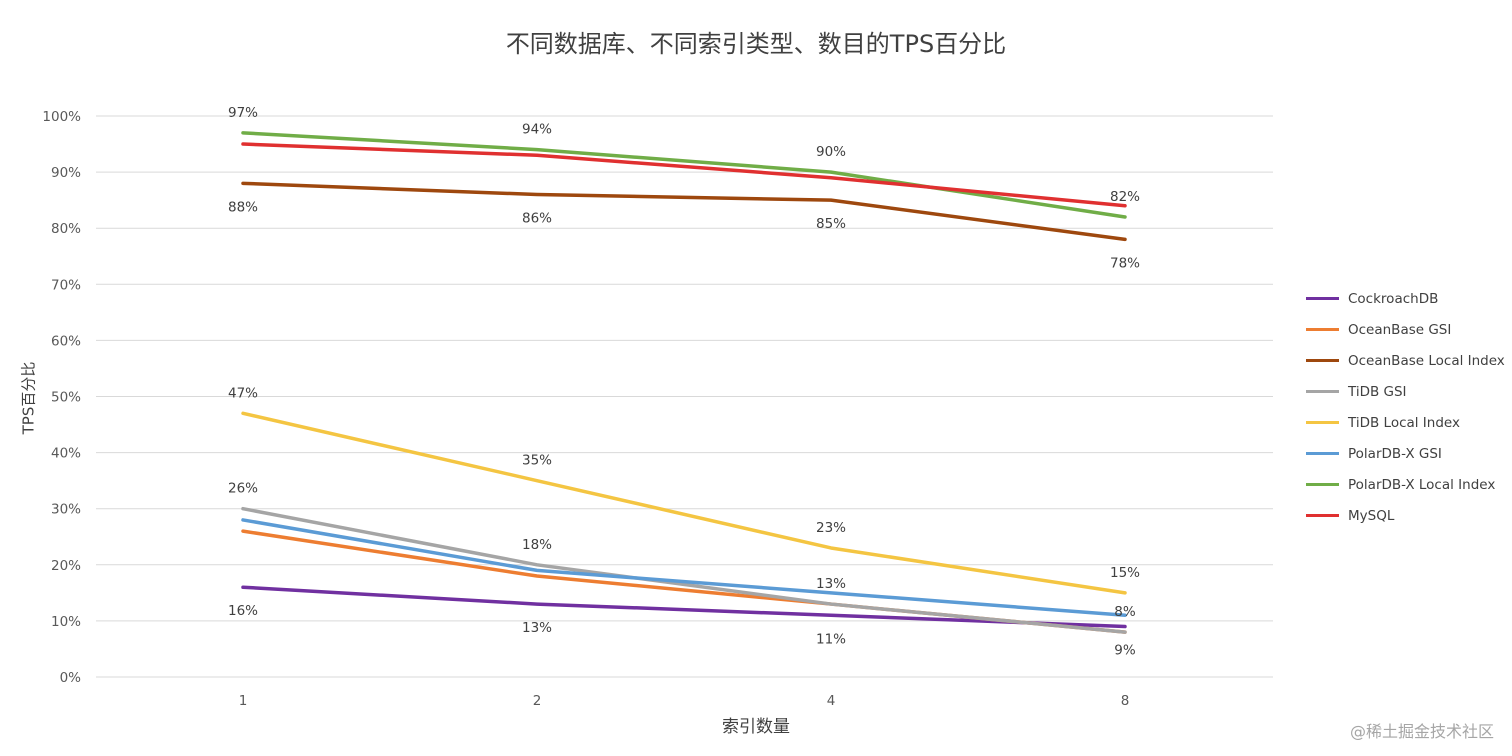 The image size is (1512, 756). I want to click on series-line-mysql, so click(684, 175).